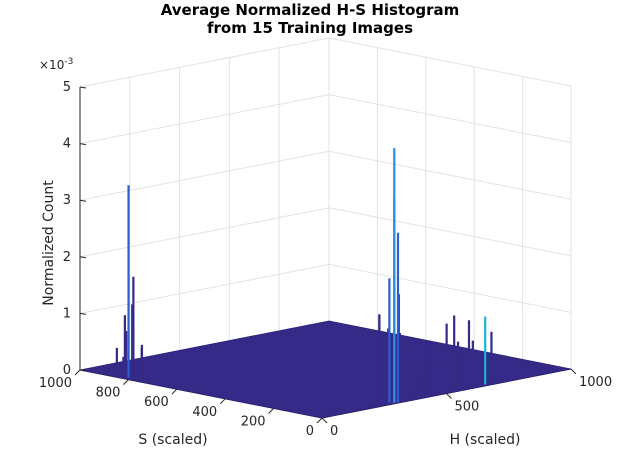  What do you see at coordinates (156, 402) in the screenshot?
I see `y-tick-label: 600` at bounding box center [156, 402].